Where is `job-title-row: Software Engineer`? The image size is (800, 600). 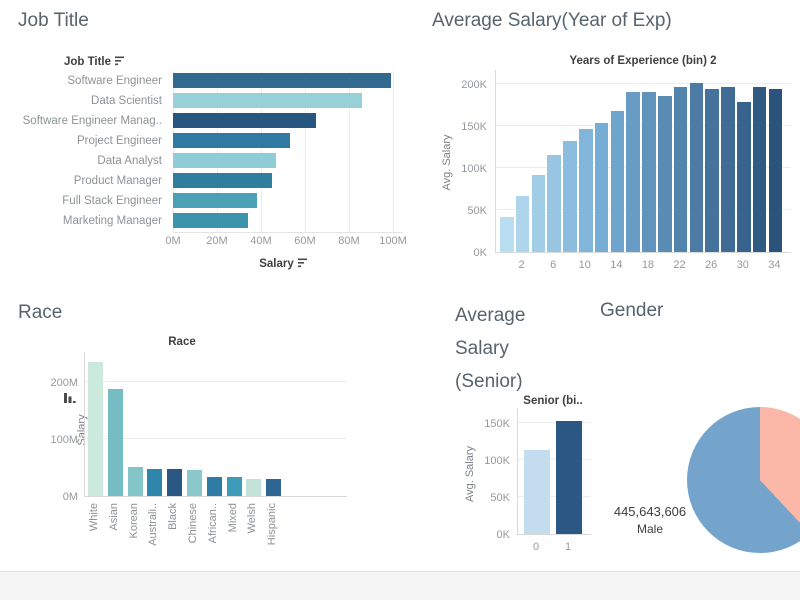
job-title-row: Software Engineer is located at coordinates (206, 81).